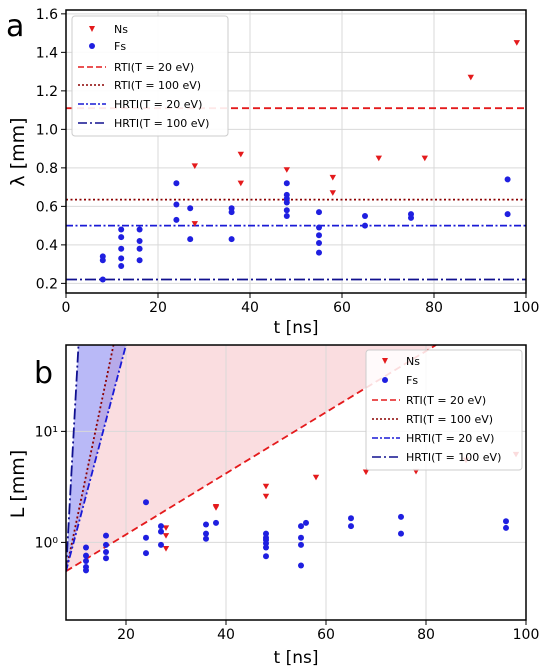  What do you see at coordinates (47, 169) in the screenshot?
I see `y-tick-label: 0.8` at bounding box center [47, 169].